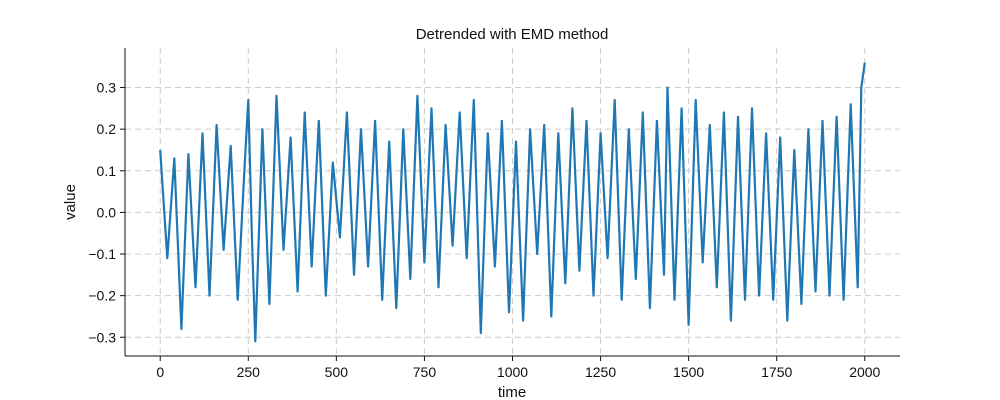  What do you see at coordinates (337, 372) in the screenshot?
I see `x-tick-label: 500` at bounding box center [337, 372].